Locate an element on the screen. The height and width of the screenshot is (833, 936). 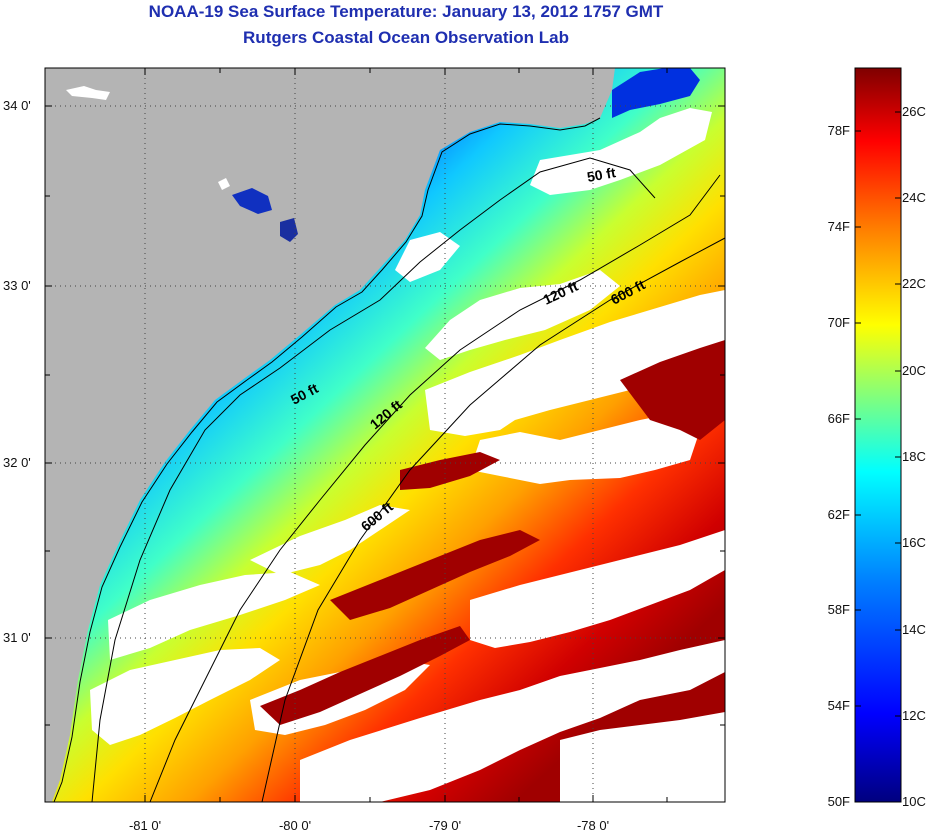
colorbar-f-label: 78F is located at coordinates (838, 130).